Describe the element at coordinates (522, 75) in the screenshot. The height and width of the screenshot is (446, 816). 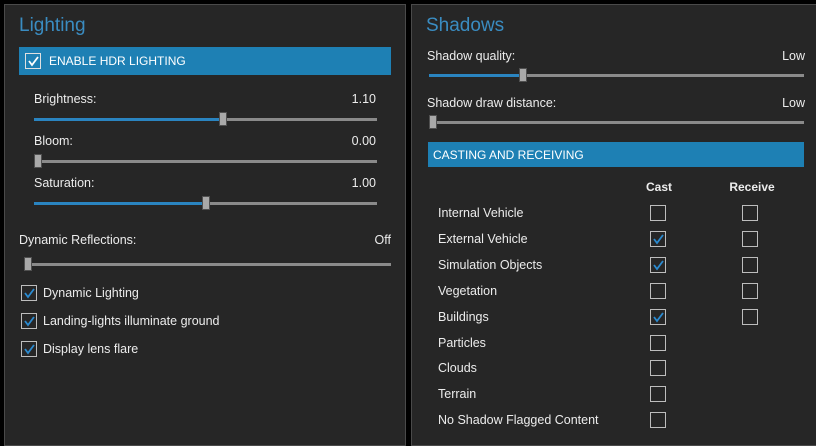
I see `shadow-quality-slider-thumb` at that location.